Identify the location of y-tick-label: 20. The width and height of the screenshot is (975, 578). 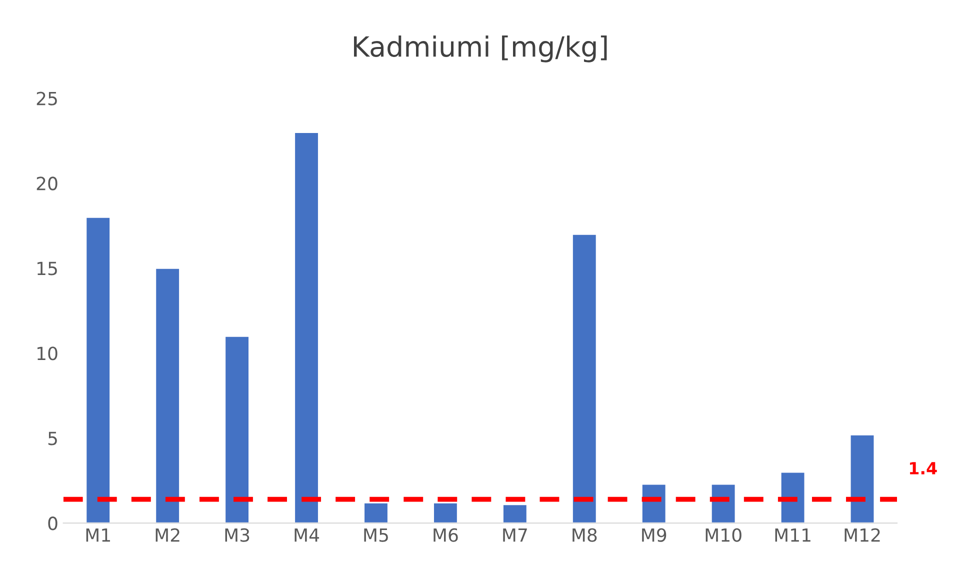
(47, 183).